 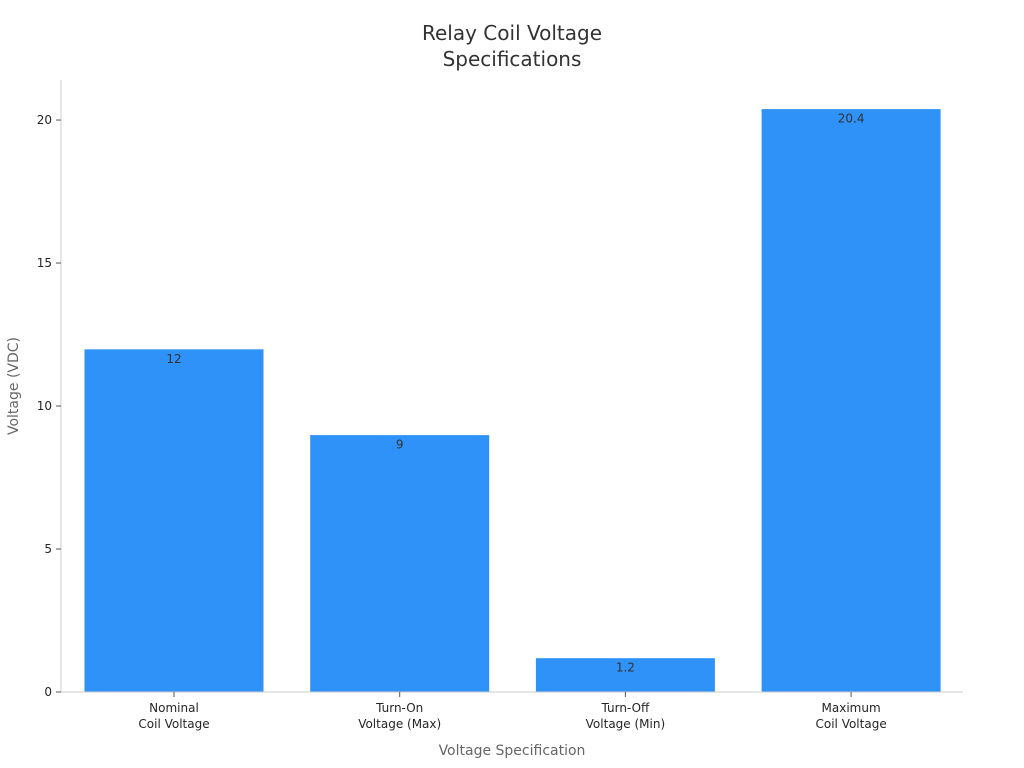 I want to click on data-label-1: 9, so click(x=400, y=445).